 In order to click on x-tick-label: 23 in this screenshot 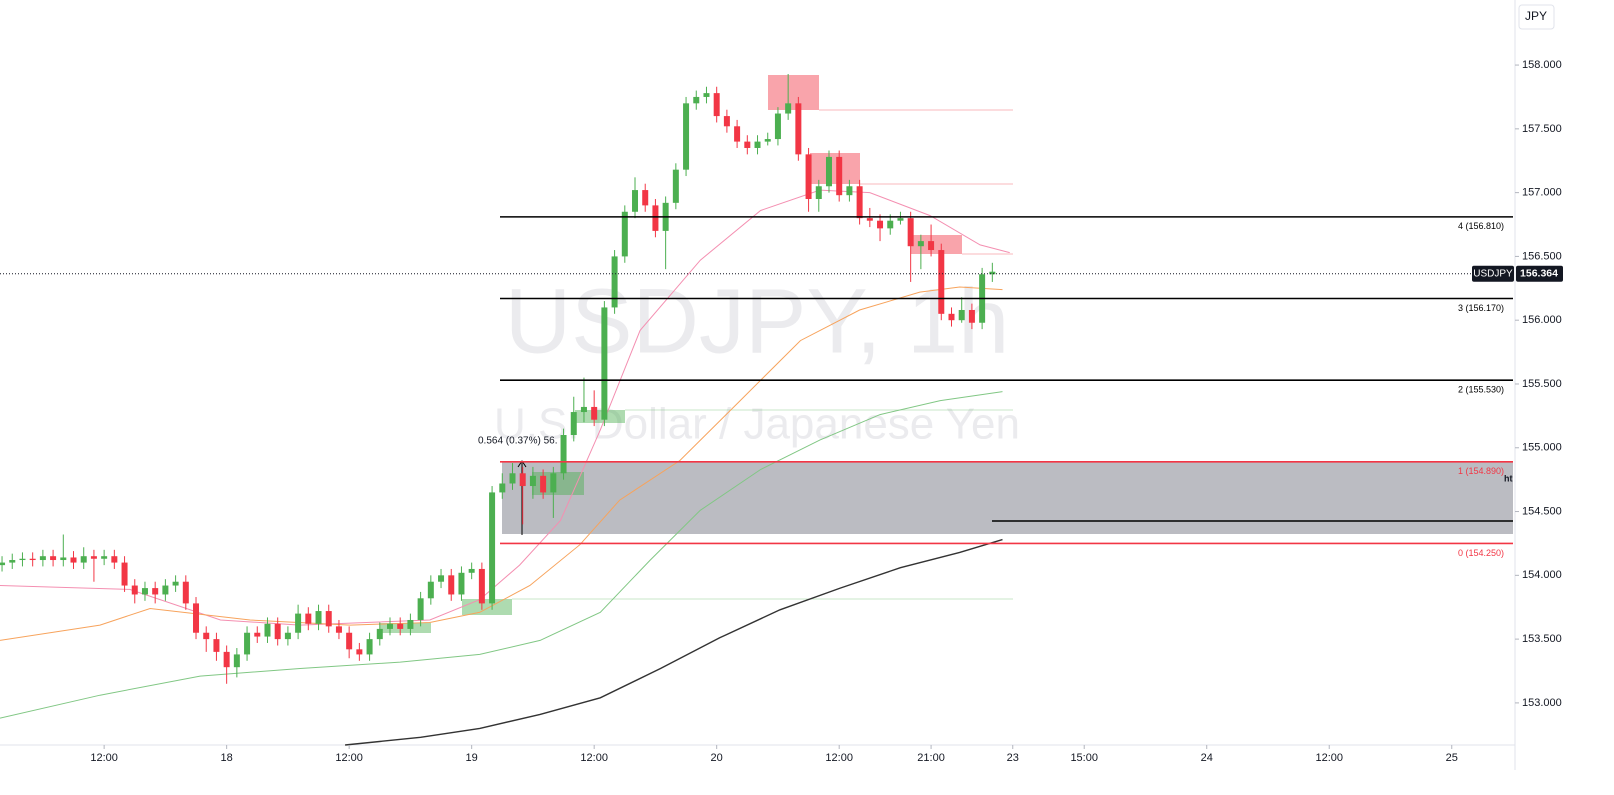, I will do `click(1013, 758)`.